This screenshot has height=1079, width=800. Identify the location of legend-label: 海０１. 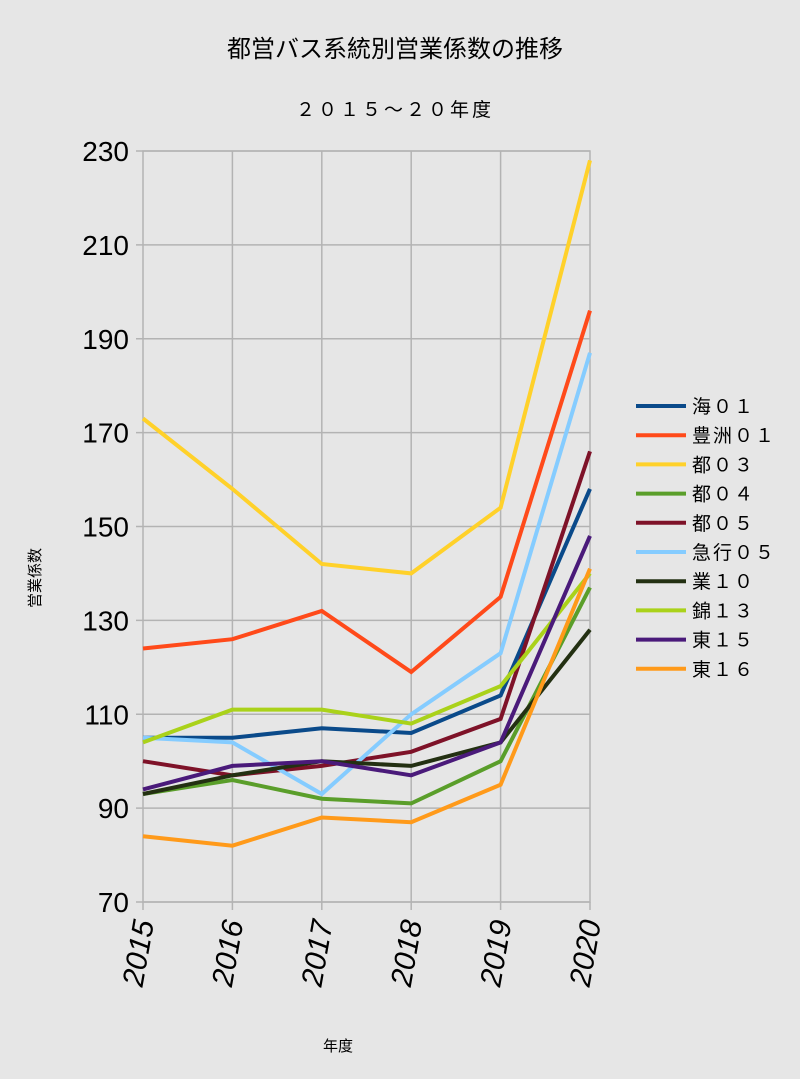
(723, 407).